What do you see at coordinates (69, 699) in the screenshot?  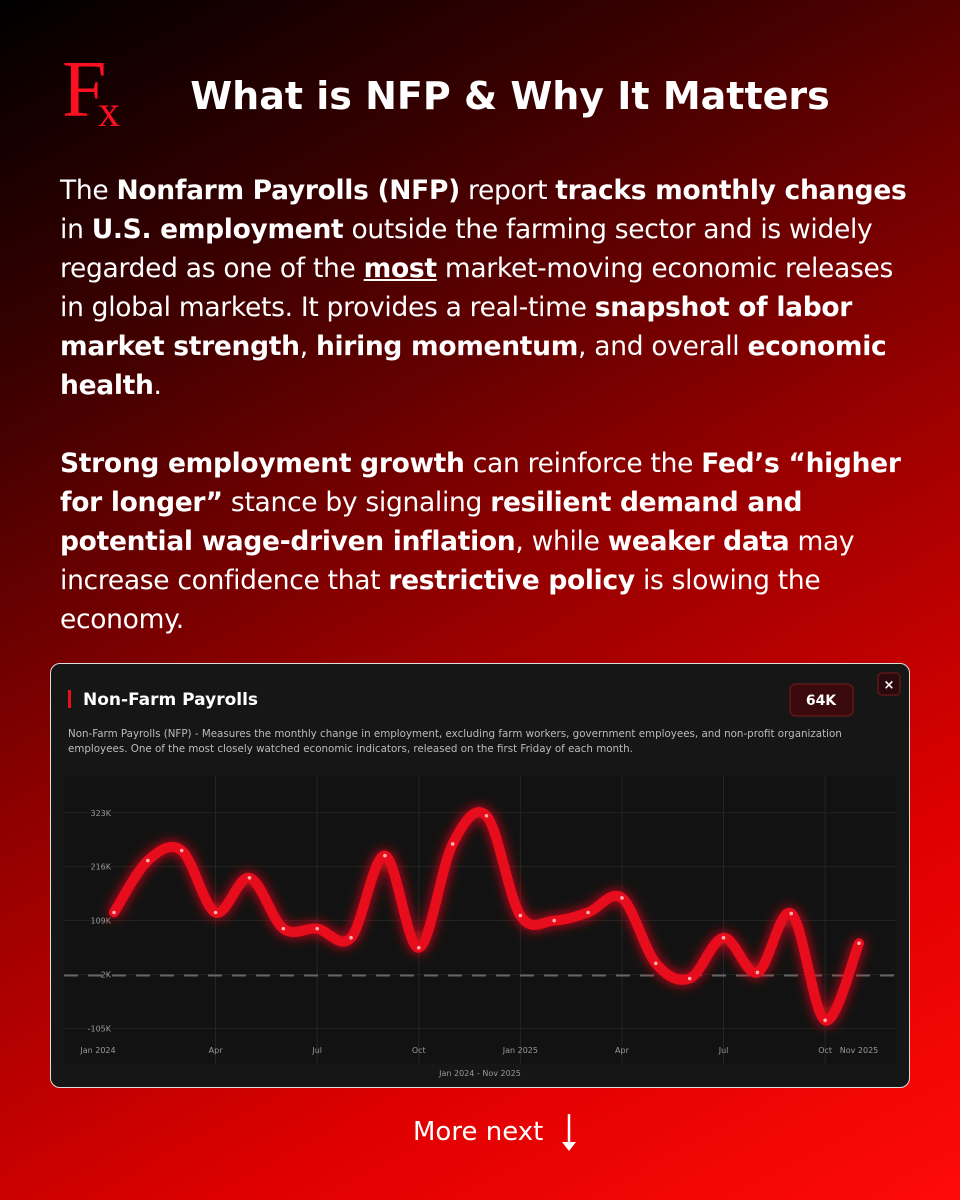 I see `title-accent` at bounding box center [69, 699].